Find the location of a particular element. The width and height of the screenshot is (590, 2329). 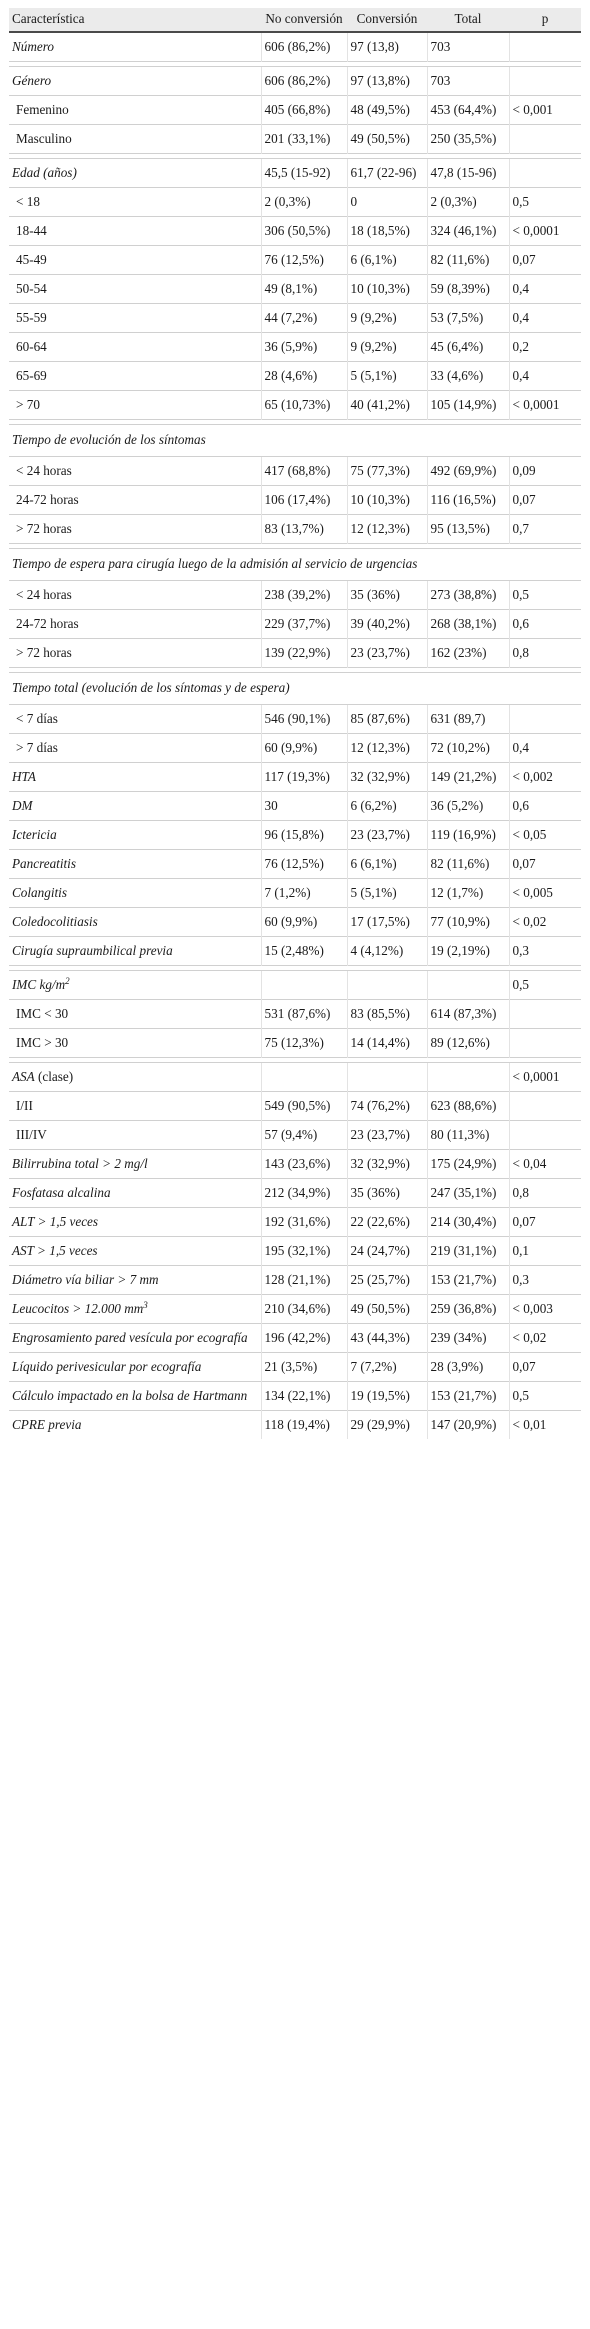

table-row: < 18 2 (0,3%) 0 2 (0,3%) 0,5 is located at coordinates (295, 202).